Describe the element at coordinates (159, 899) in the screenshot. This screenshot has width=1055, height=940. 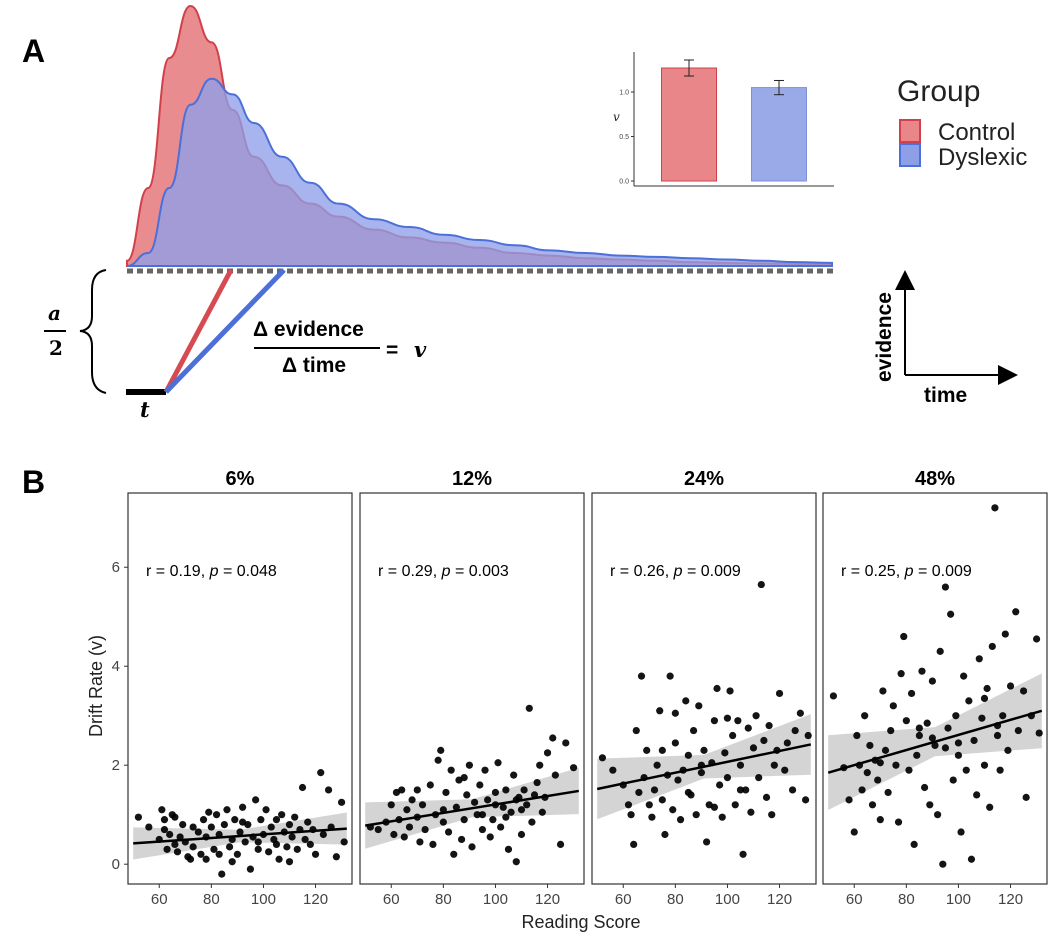
I see `x-tick-label: 60` at that location.